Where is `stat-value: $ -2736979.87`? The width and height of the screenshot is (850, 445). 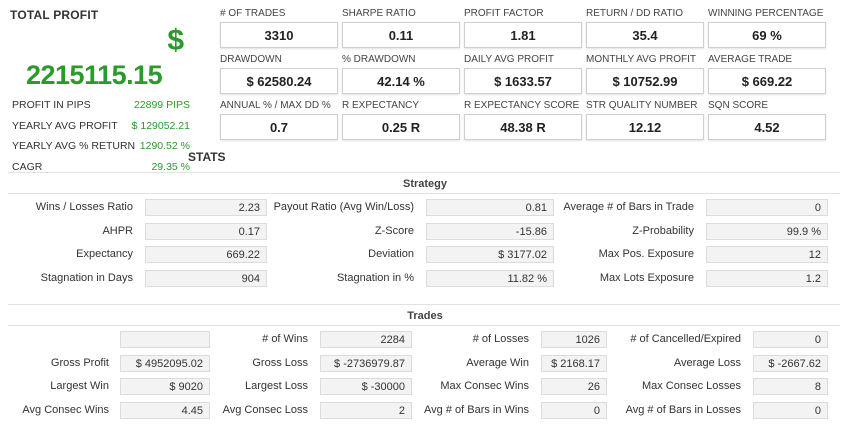 stat-value: $ -2736979.87 is located at coordinates (366, 363).